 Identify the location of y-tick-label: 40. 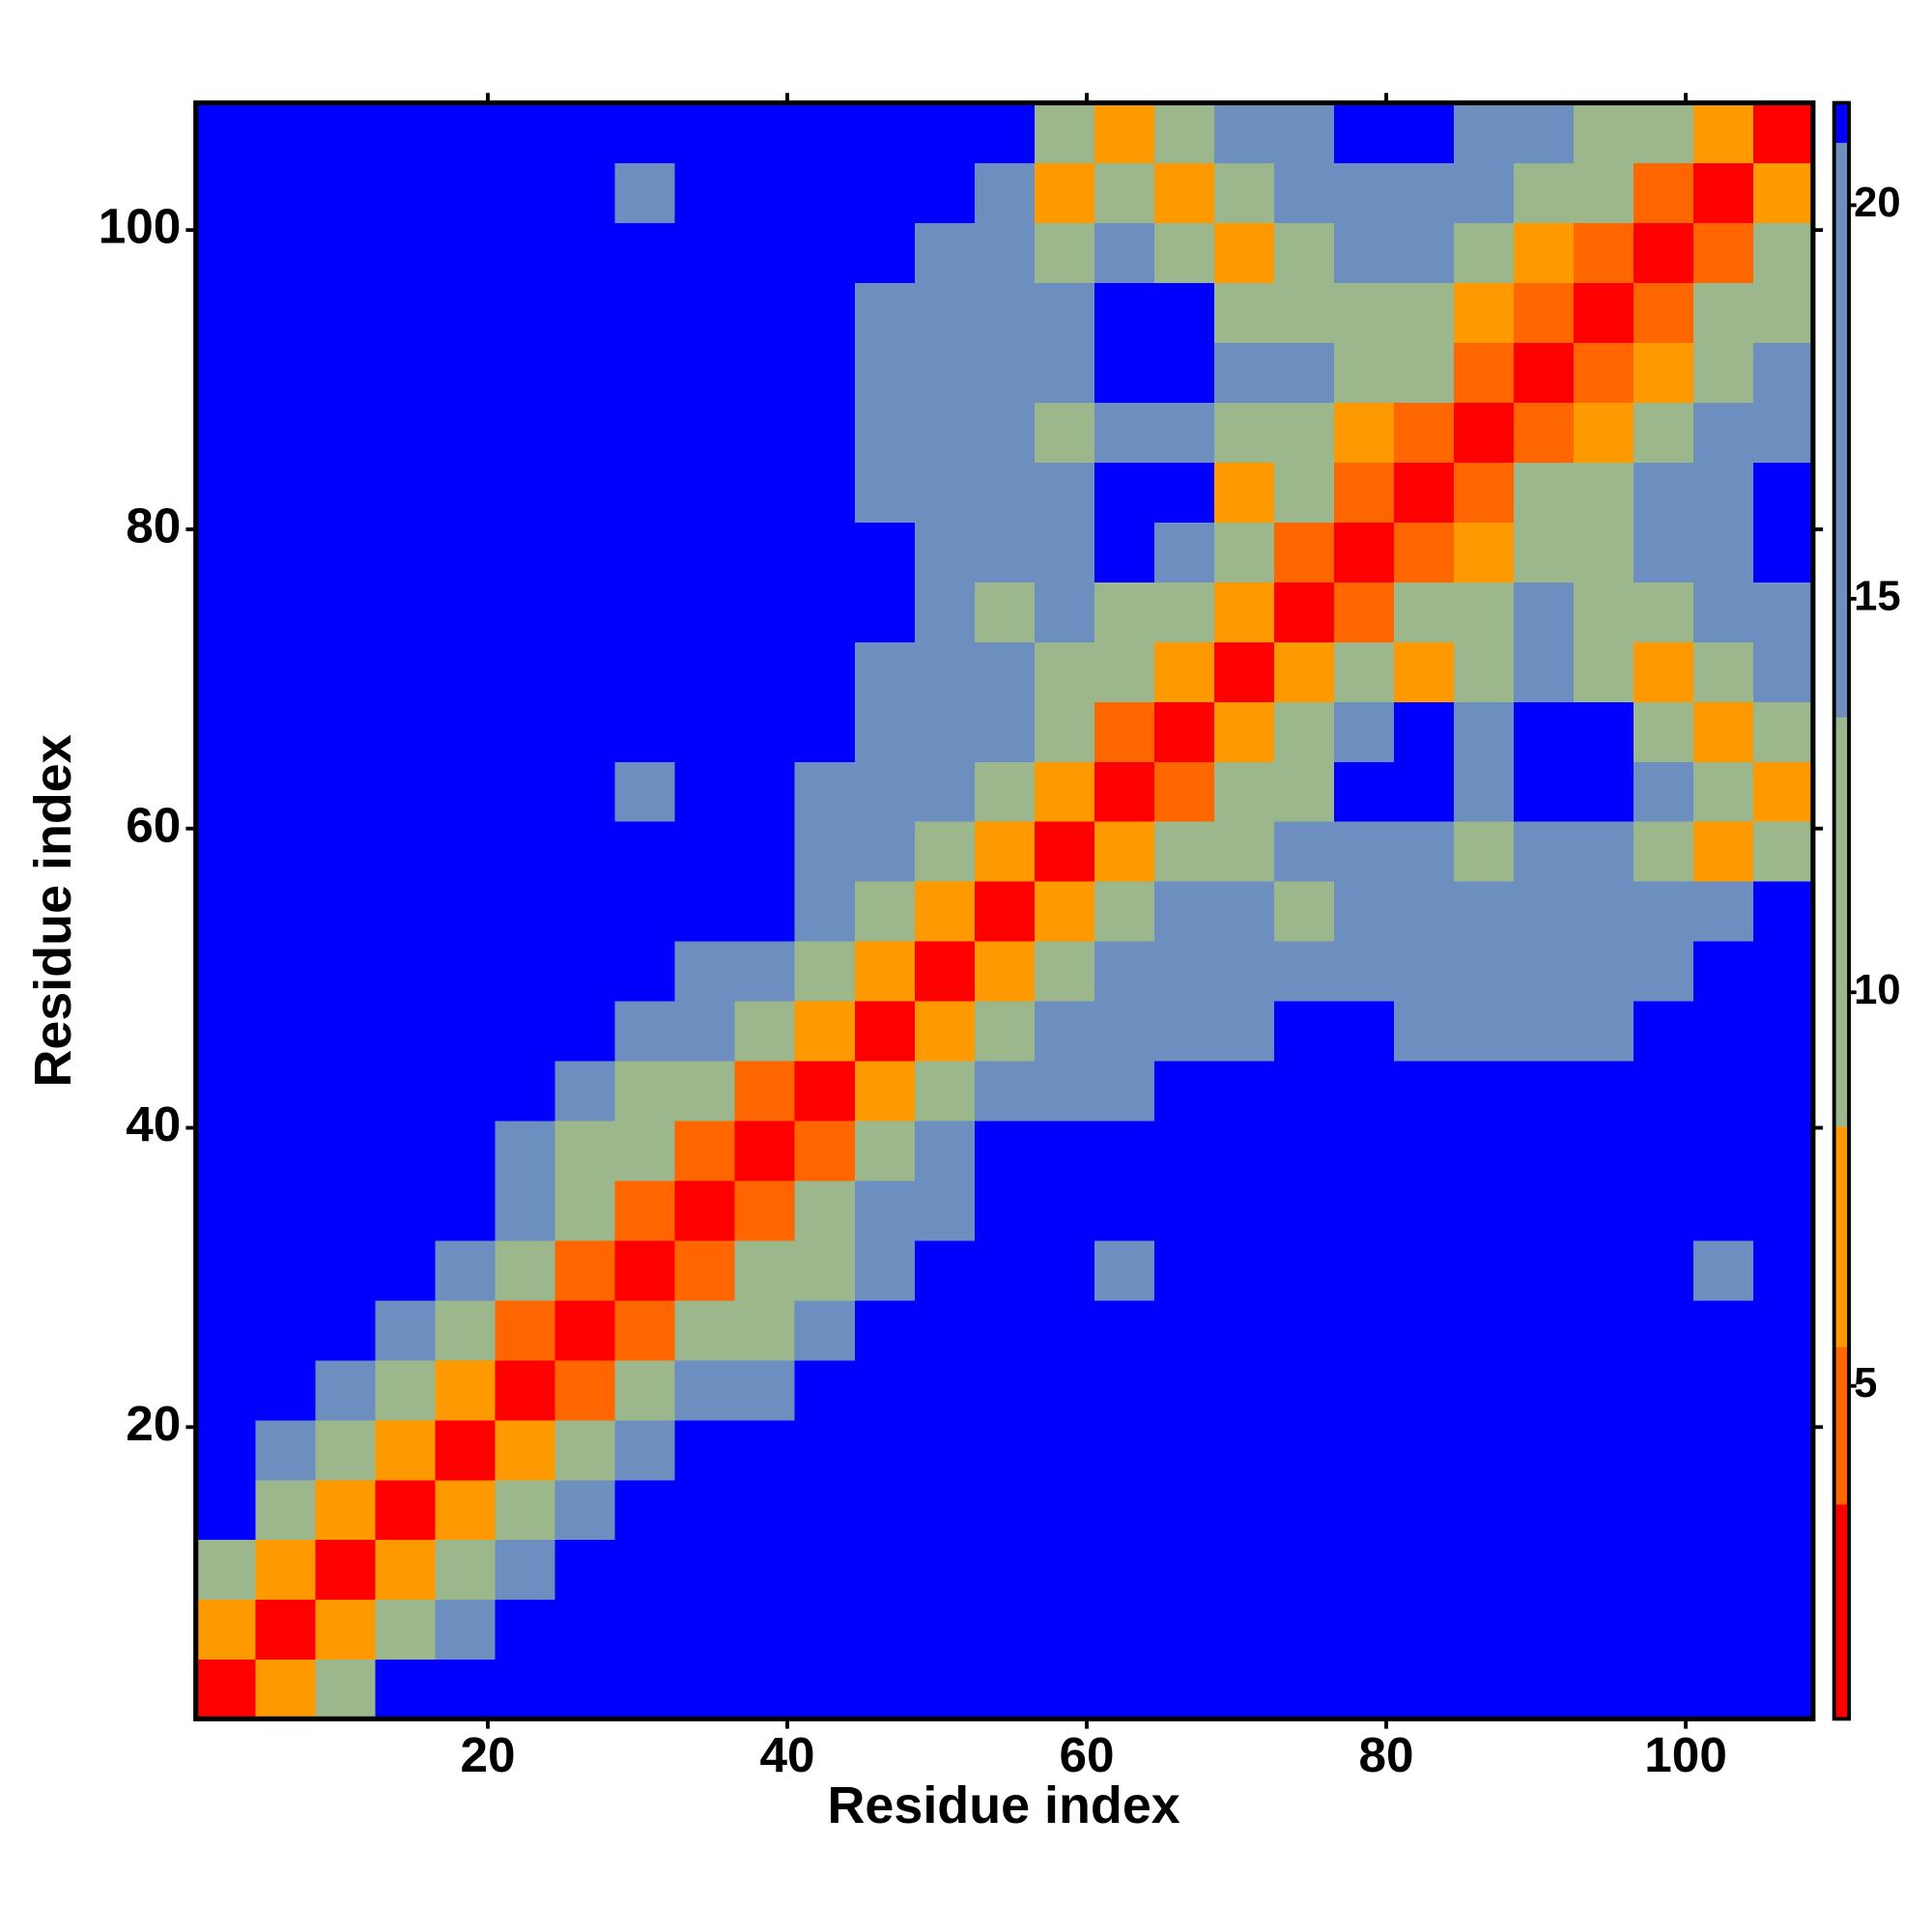
(153, 1123).